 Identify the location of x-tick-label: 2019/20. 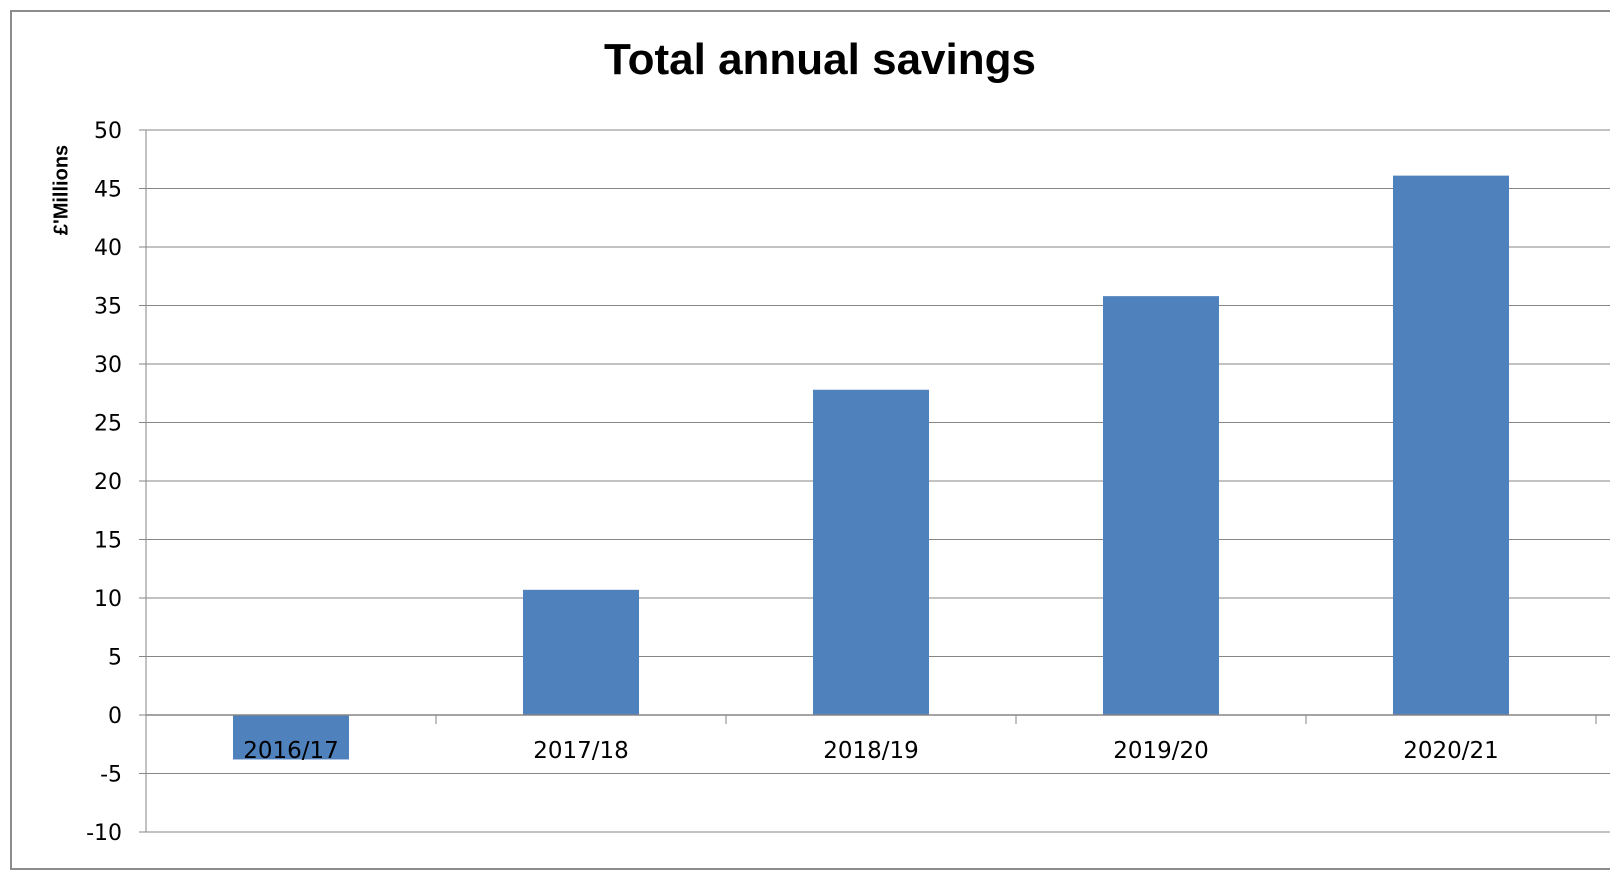
(1161, 751).